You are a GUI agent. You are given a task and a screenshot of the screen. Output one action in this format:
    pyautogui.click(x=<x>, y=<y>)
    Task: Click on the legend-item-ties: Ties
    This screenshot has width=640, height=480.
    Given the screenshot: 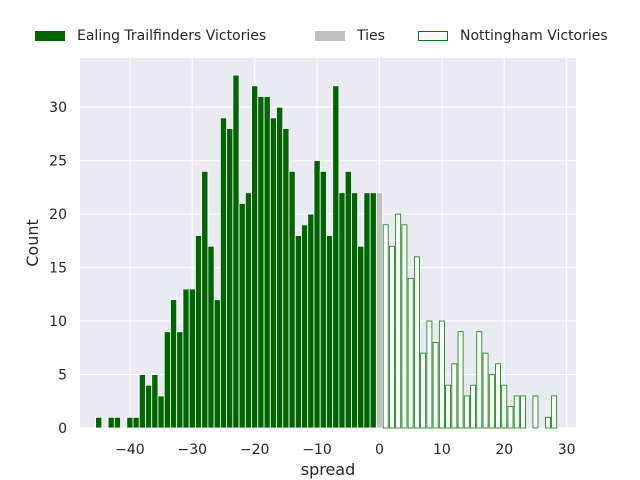 What is the action you would take?
    pyautogui.click(x=350, y=36)
    